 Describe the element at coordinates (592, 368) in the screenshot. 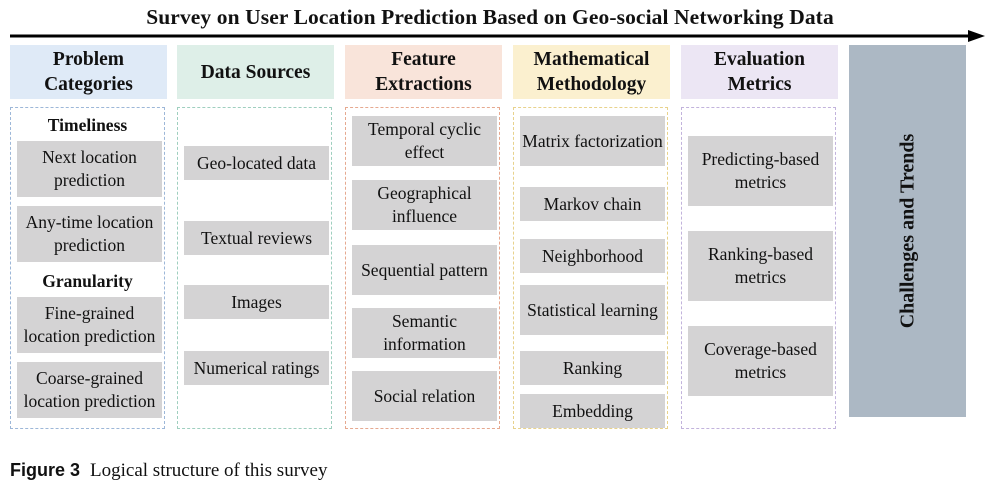

I see `category-node: Ranking` at that location.